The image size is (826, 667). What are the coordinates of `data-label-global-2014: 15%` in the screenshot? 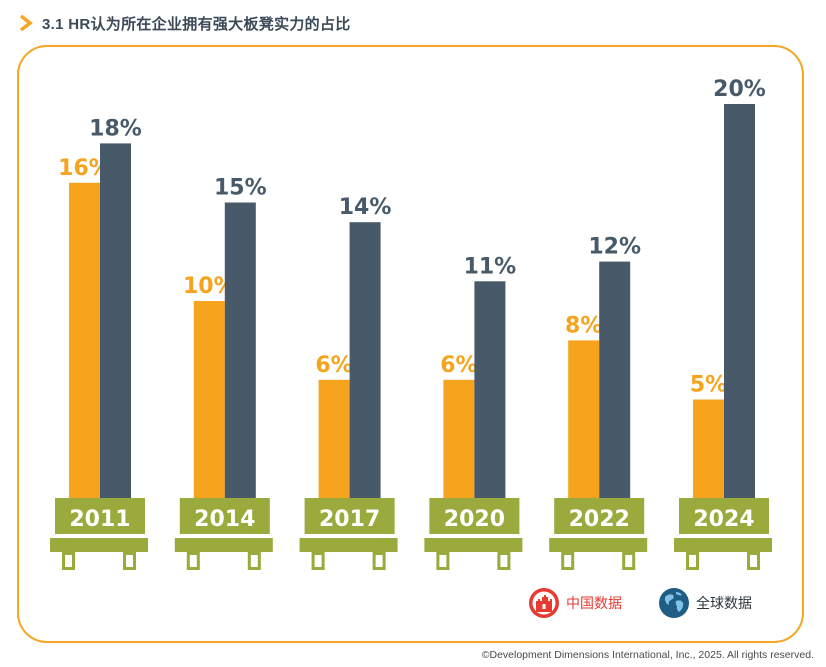 It's located at (240, 188).